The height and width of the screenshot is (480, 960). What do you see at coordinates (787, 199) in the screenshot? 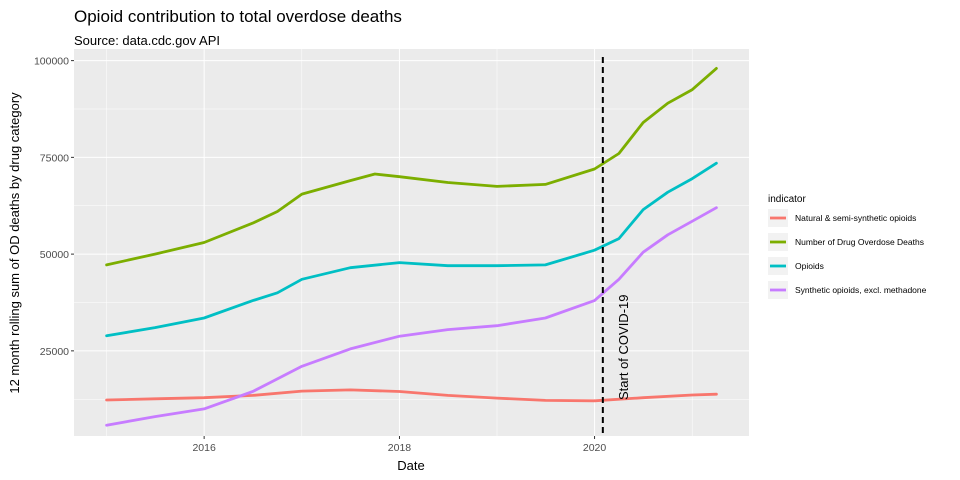
I see `legend-title: indicator` at bounding box center [787, 199].